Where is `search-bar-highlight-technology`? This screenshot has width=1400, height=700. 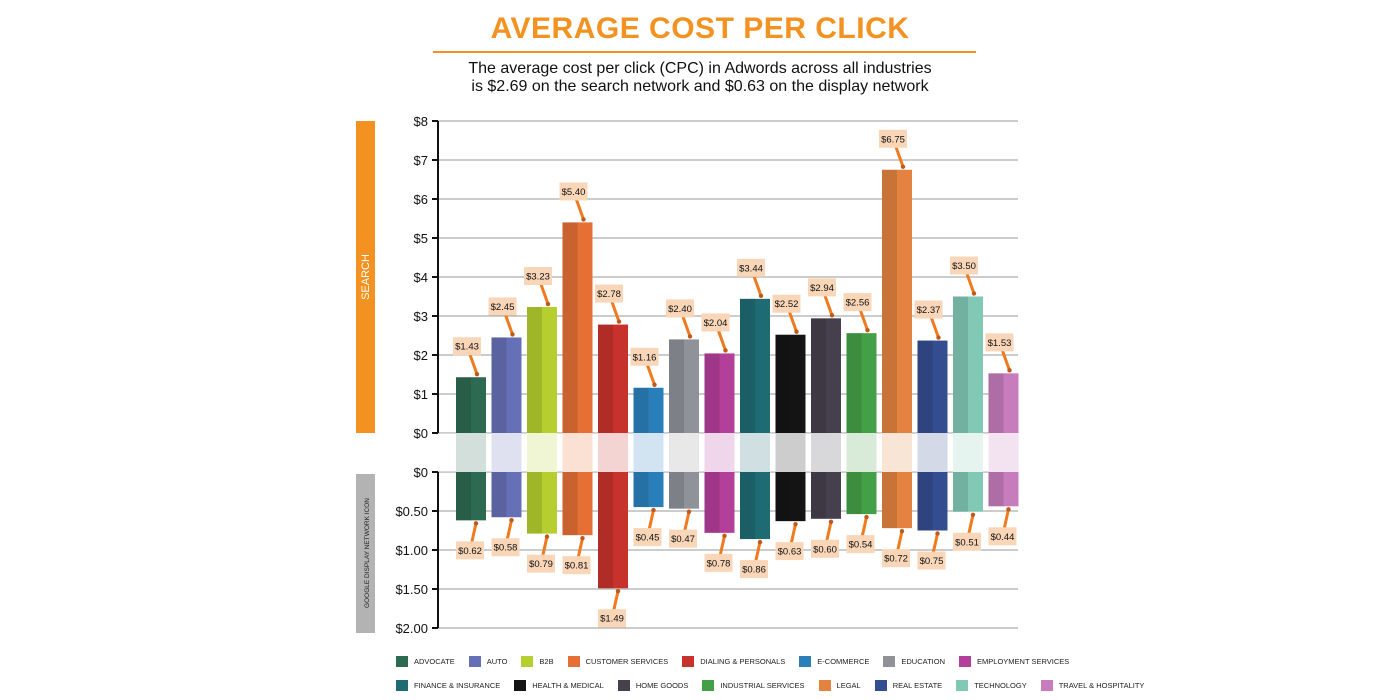 search-bar-highlight-technology is located at coordinates (975, 364).